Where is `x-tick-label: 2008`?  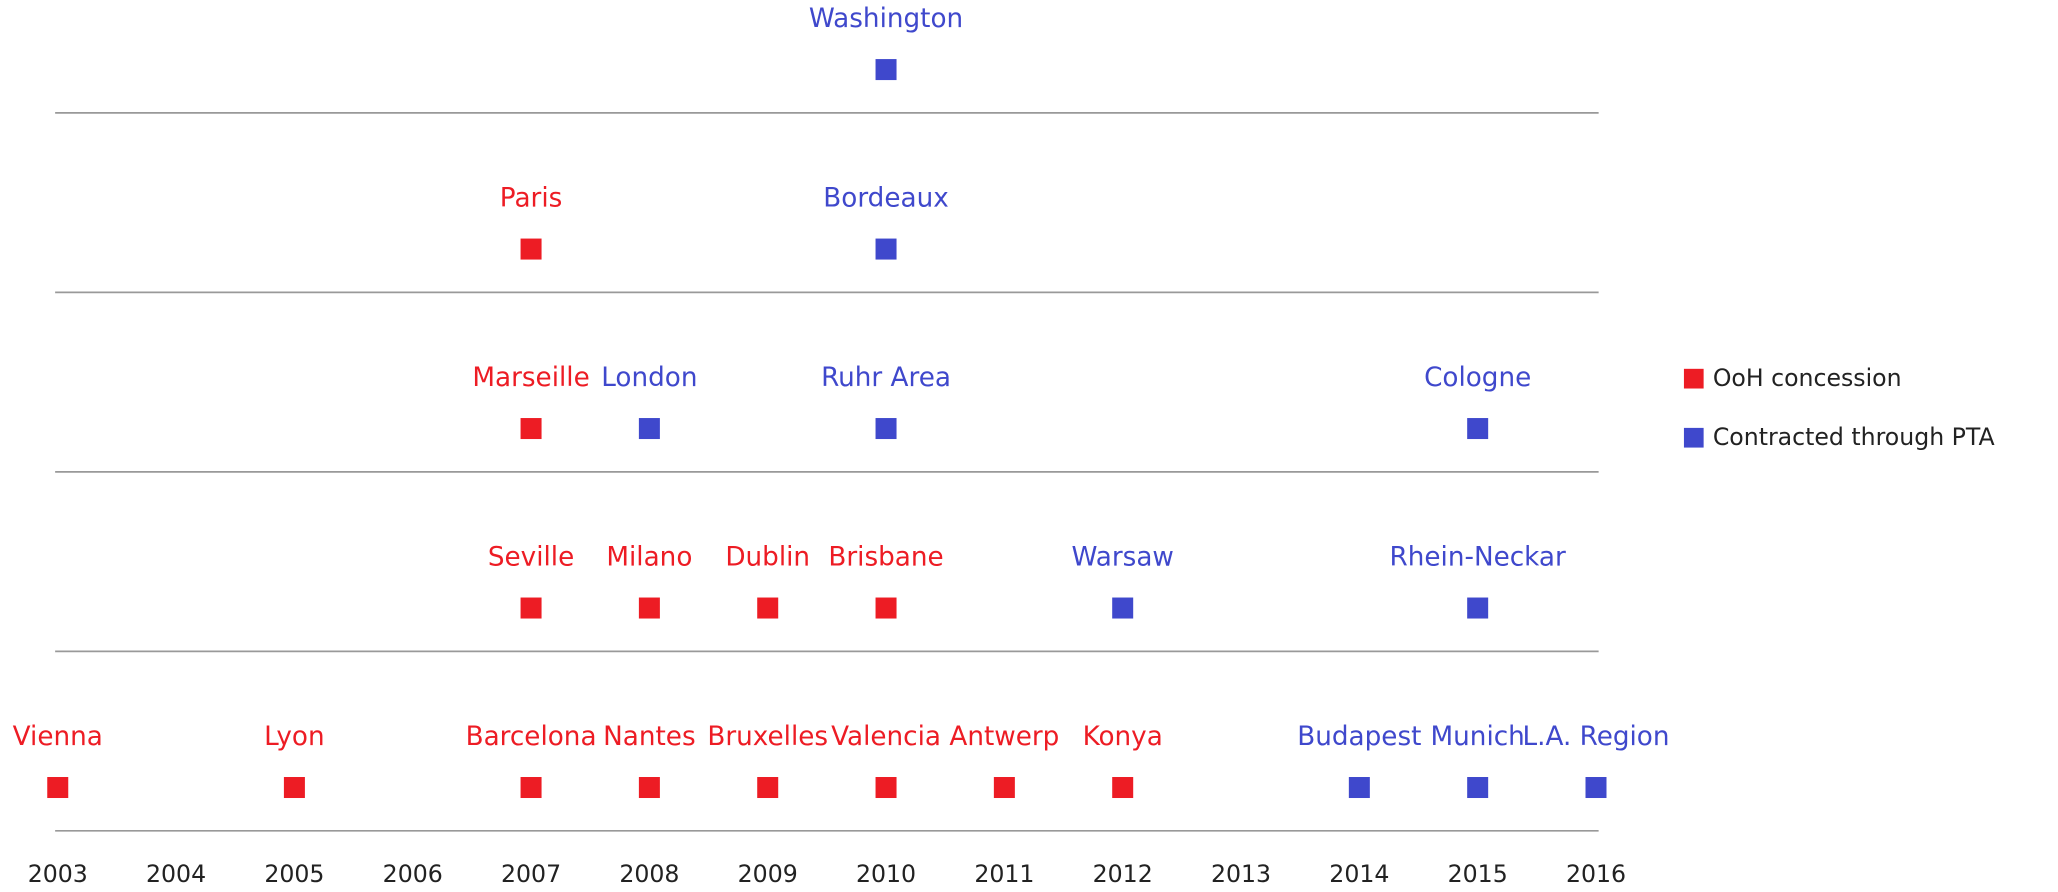
x-tick-label: 2008 is located at coordinates (649, 874).